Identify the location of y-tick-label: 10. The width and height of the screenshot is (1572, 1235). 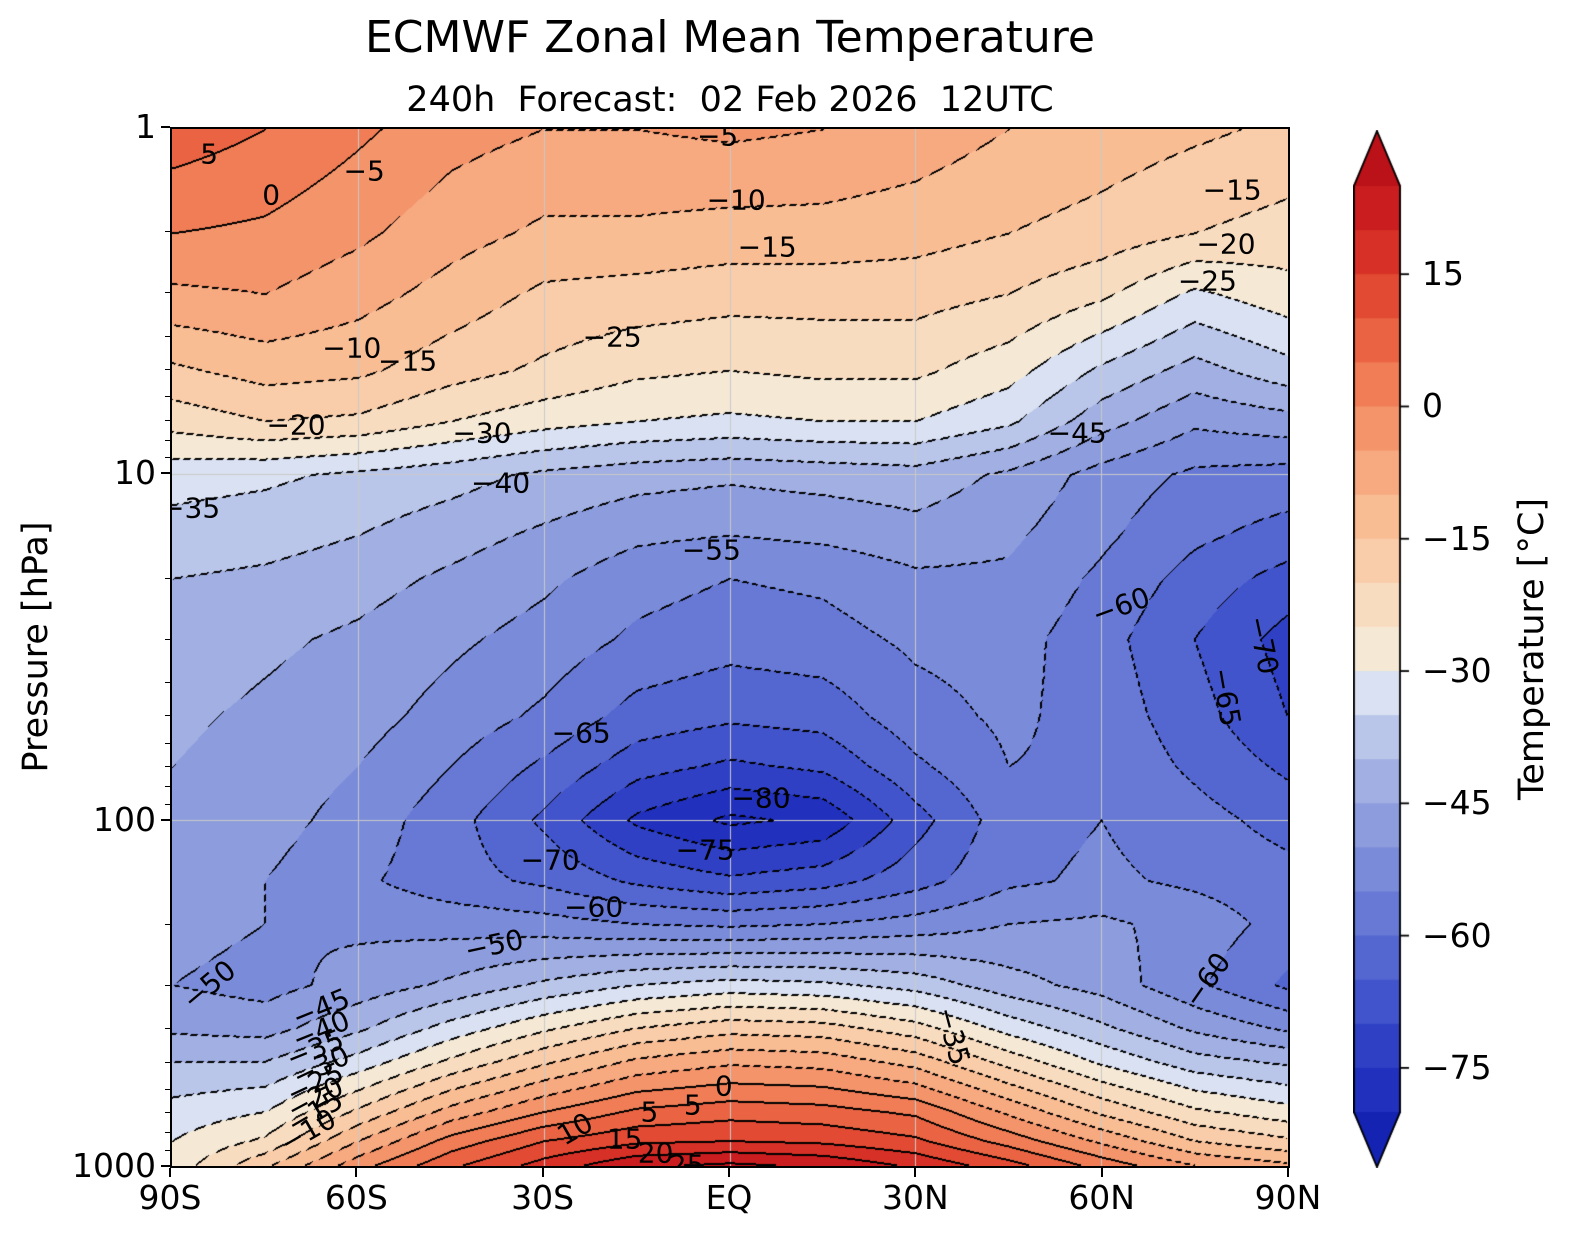
(135, 473).